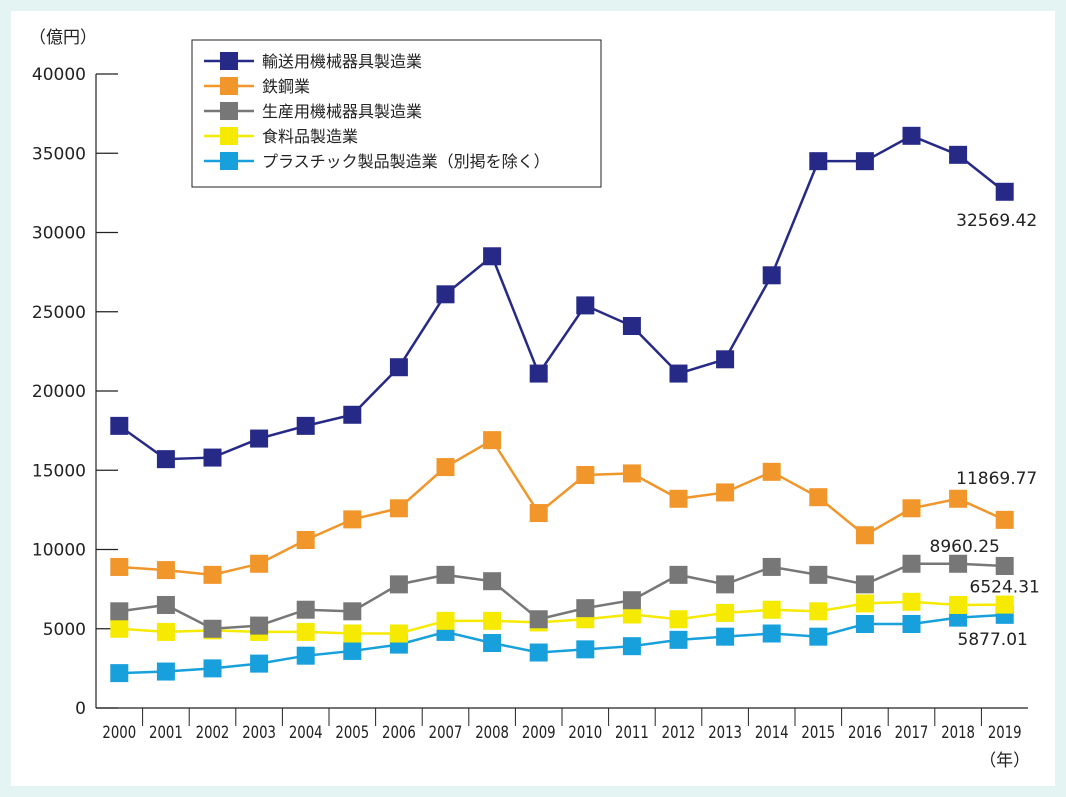 This screenshot has width=1066, height=797. Describe the element at coordinates (965, 547) in the screenshot. I see `data-label: 8960.25` at that location.